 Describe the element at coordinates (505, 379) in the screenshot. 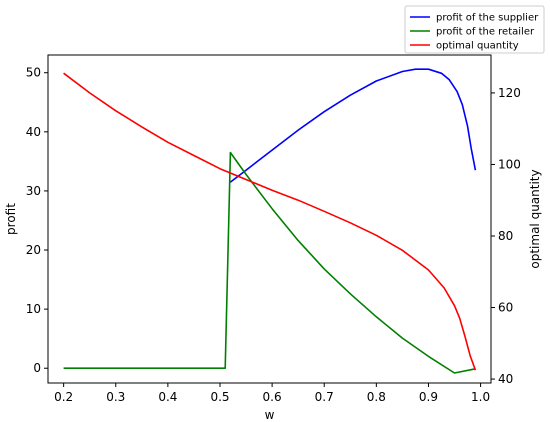

I see `y-right-tick-label: 40` at that location.